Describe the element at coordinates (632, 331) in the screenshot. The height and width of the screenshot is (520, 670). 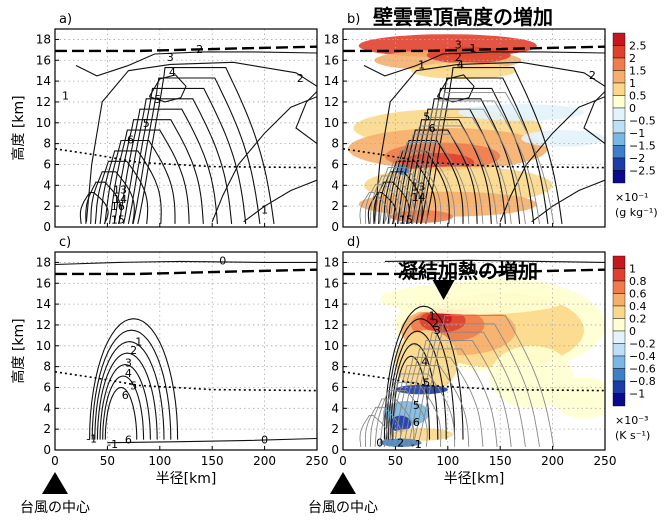
I see `colorbar-level: 0` at that location.